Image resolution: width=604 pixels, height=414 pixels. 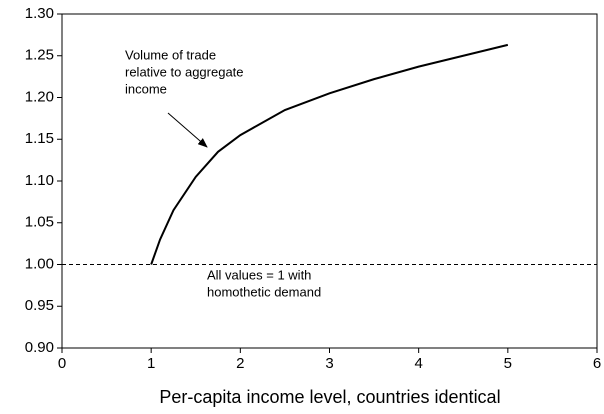 I want to click on x-tick-label: 6, so click(x=597, y=363).